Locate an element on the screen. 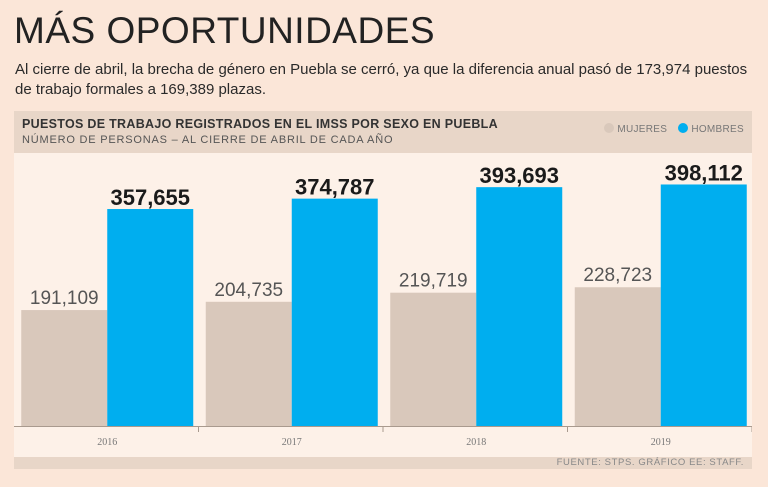  bar-mujeres-2017 is located at coordinates (248, 363).